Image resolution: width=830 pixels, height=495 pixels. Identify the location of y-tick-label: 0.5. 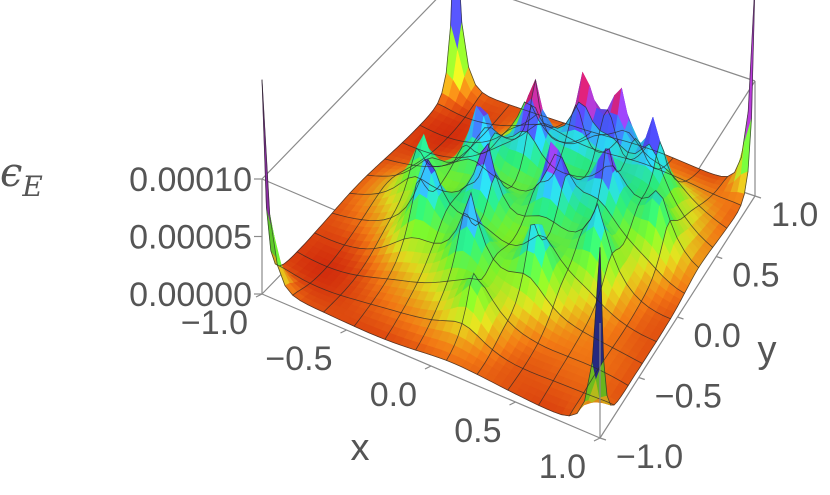
(755, 276).